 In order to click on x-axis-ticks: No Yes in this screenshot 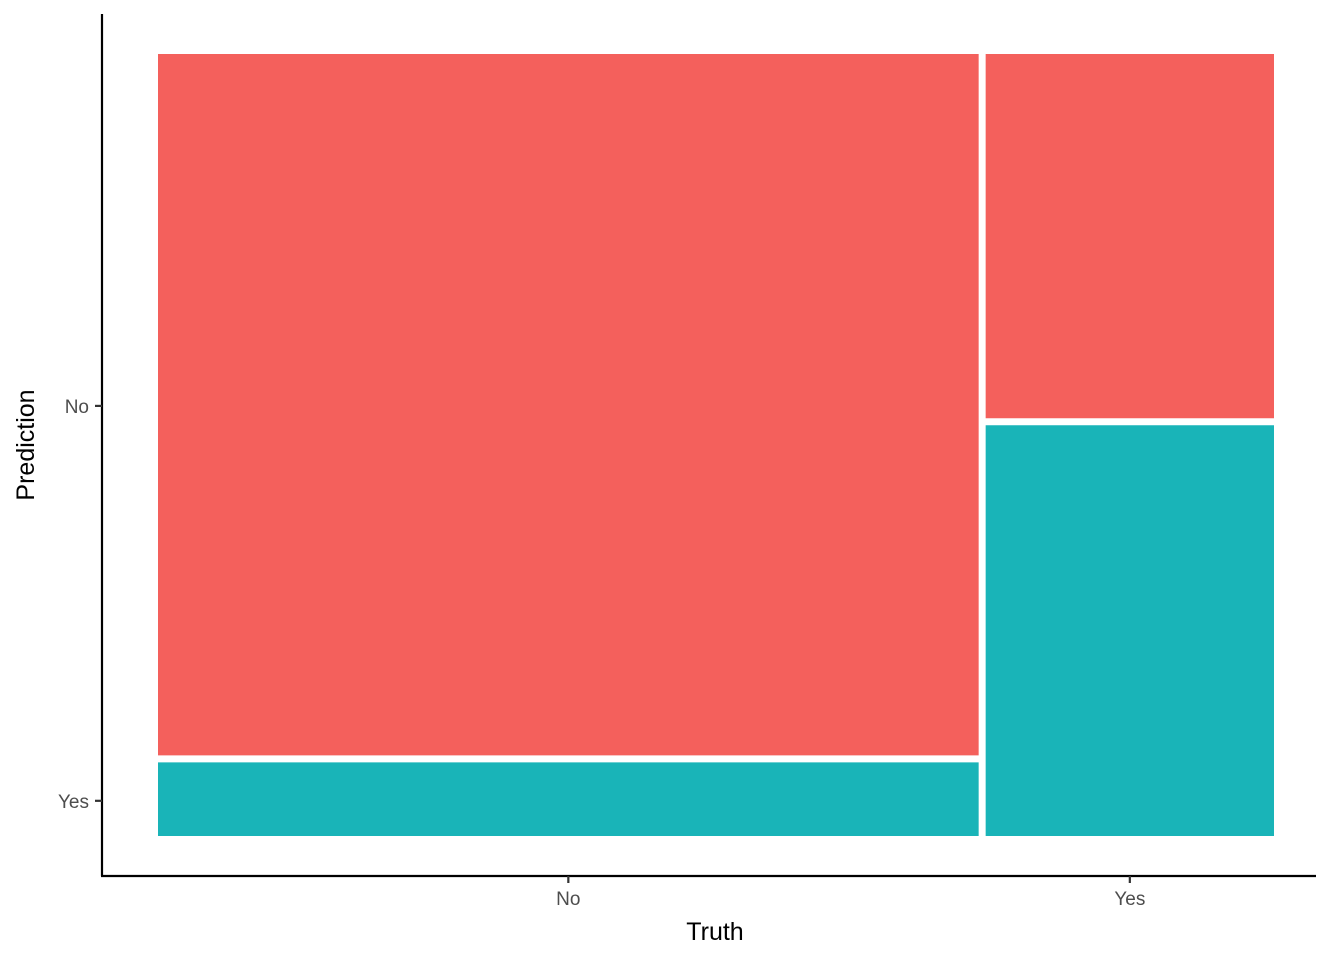, I will do `click(850, 893)`.